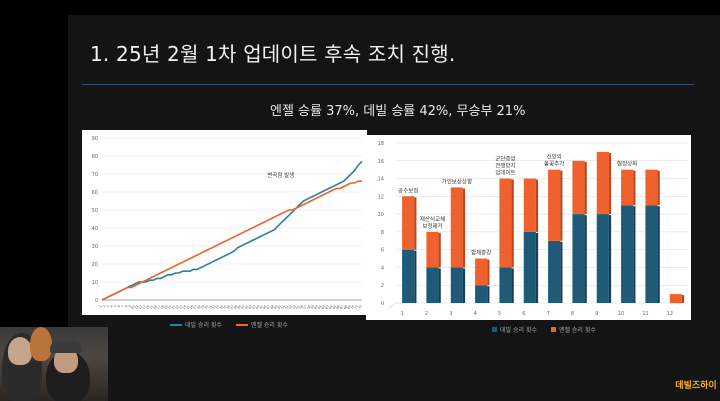 The height and width of the screenshot is (401, 720). What do you see at coordinates (382, 233) in the screenshot?
I see `y-tick-label: 8` at bounding box center [382, 233].